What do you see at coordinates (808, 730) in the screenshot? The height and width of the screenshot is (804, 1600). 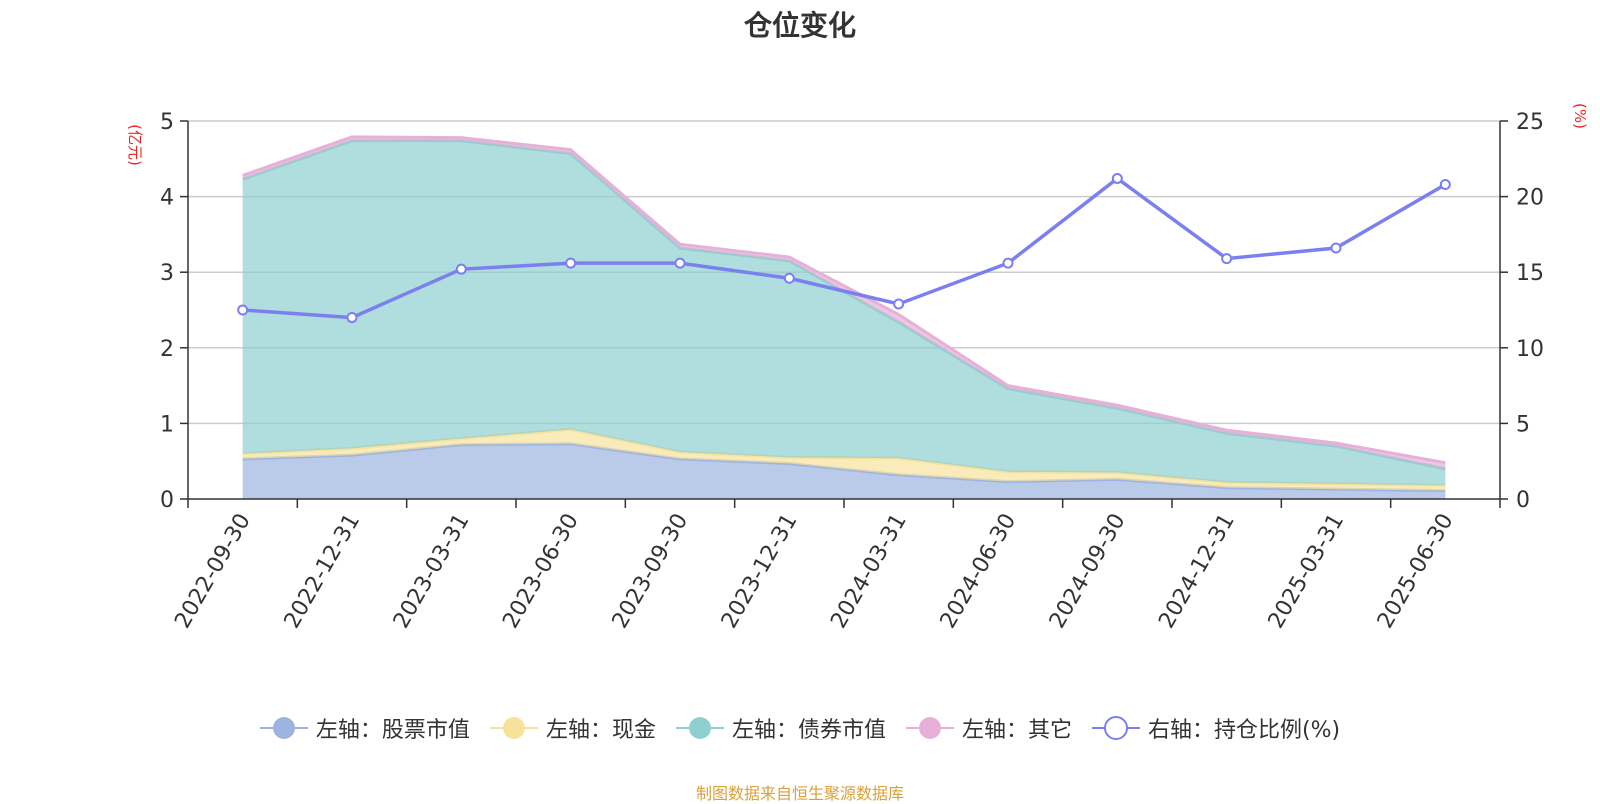 I see `legend-label: 左轴：债券市值` at bounding box center [808, 730].